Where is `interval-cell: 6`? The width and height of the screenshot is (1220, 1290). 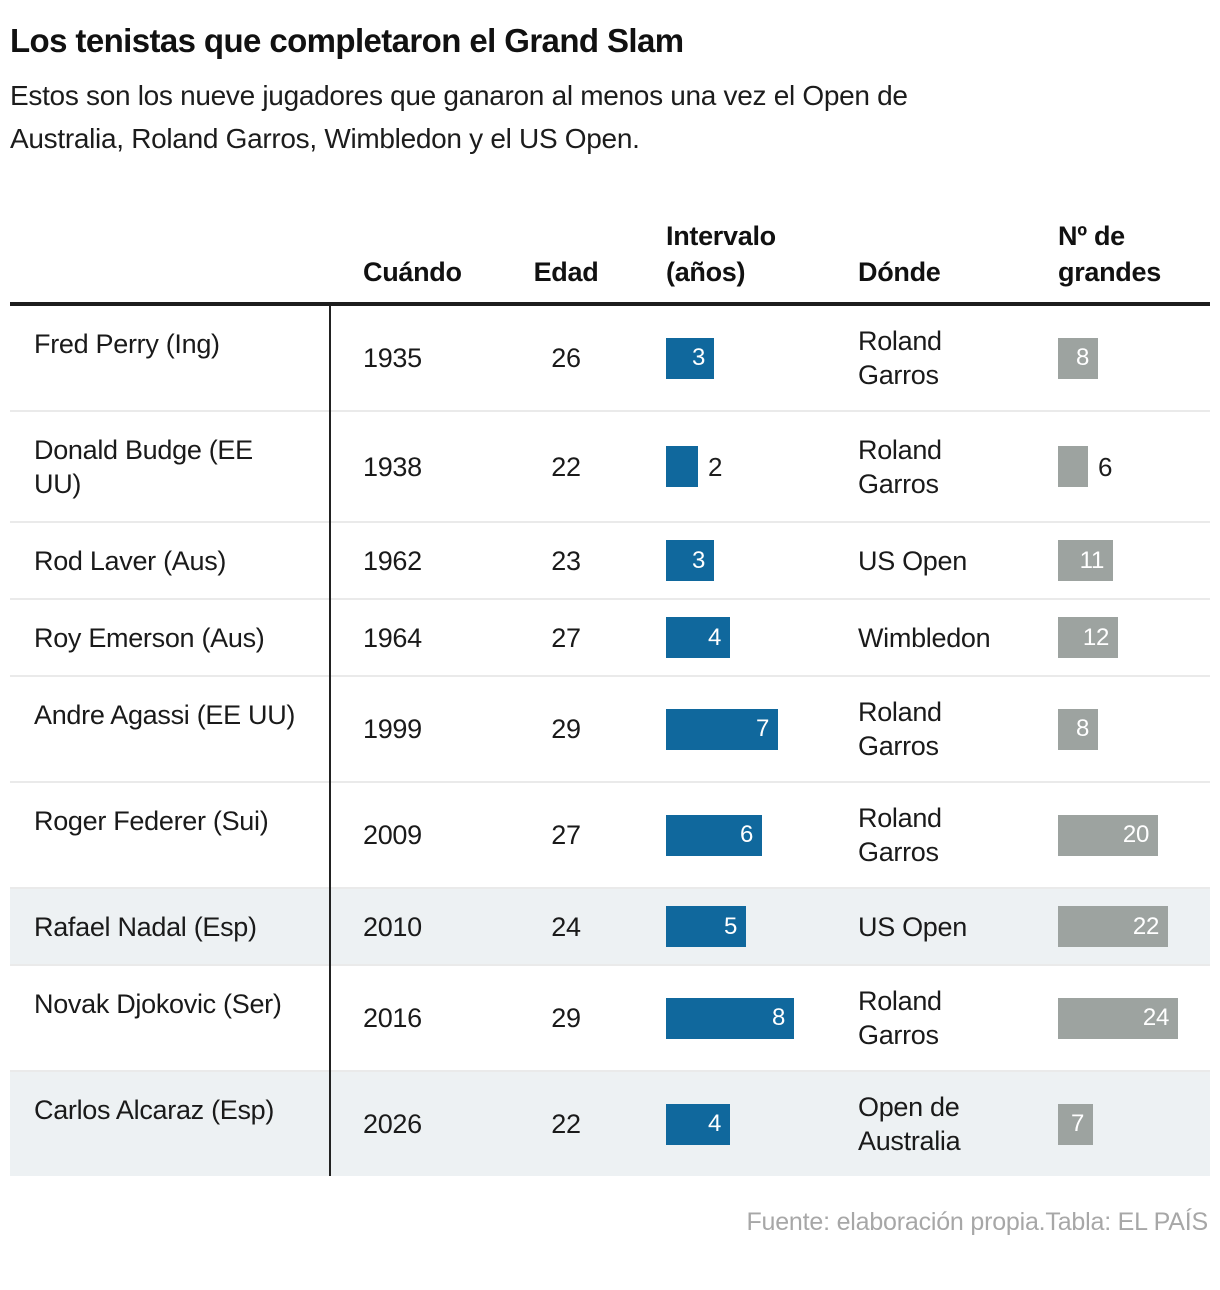
interval-cell: 6 is located at coordinates (731, 835).